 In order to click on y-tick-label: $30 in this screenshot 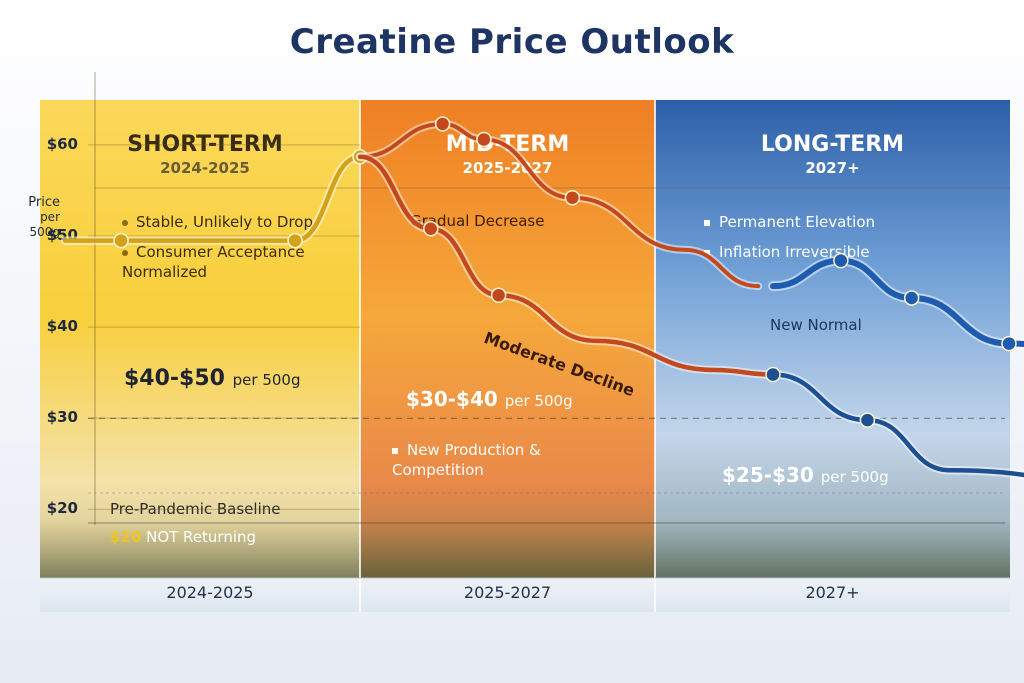, I will do `click(62, 417)`.